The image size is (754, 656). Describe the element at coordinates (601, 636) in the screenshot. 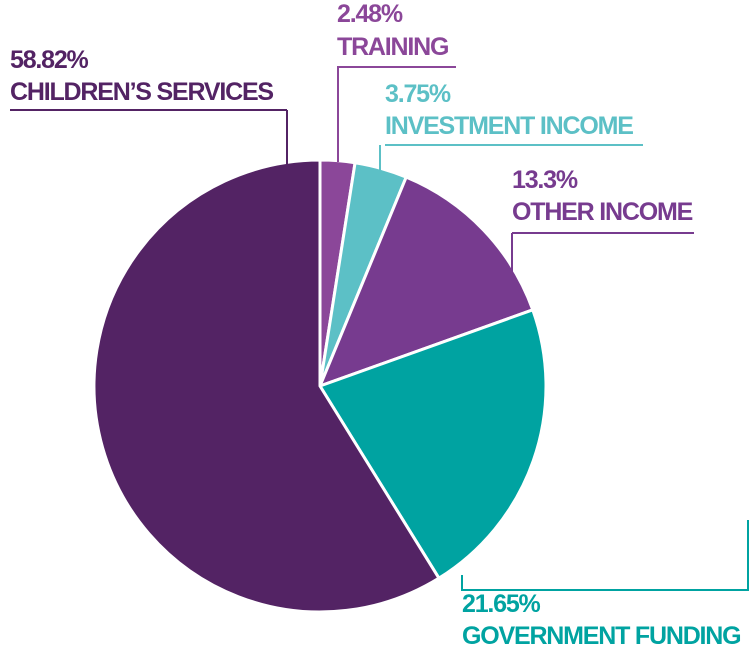

I see `category-label: GOVERNMENT FUNDING` at that location.